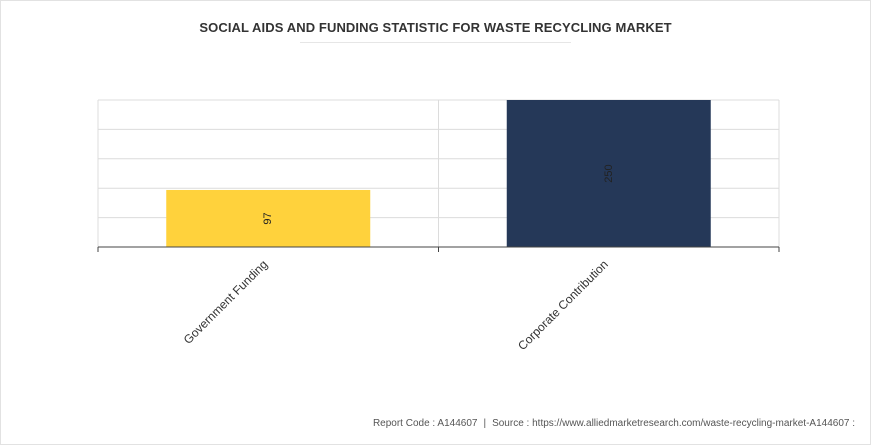 The image size is (871, 445). Describe the element at coordinates (425, 423) in the screenshot. I see `report-code: Report Code : A144607` at that location.